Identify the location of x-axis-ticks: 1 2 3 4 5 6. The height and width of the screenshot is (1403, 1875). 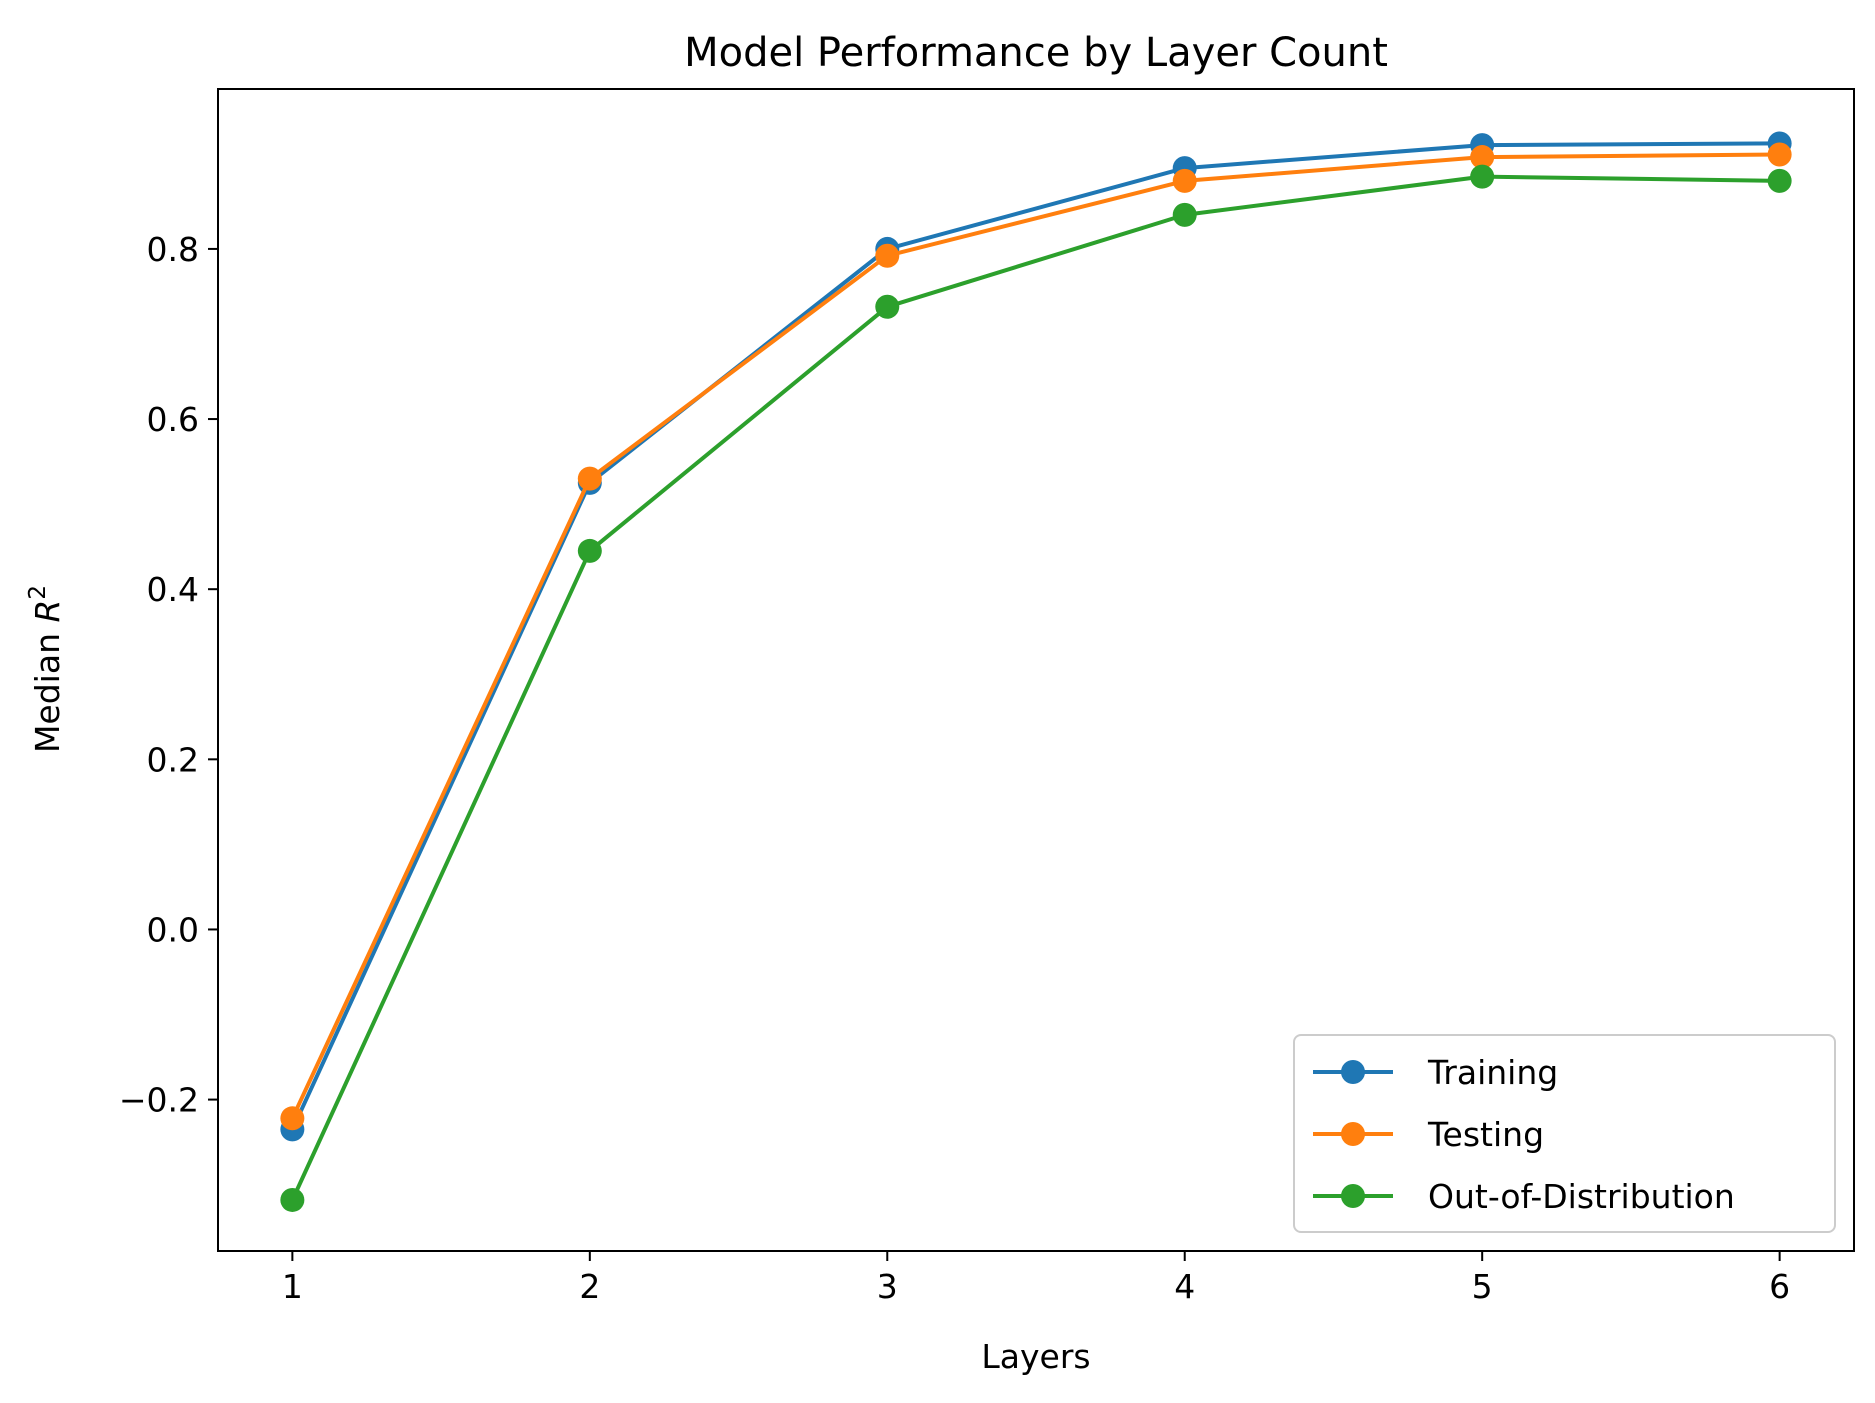
(1036, 1278).